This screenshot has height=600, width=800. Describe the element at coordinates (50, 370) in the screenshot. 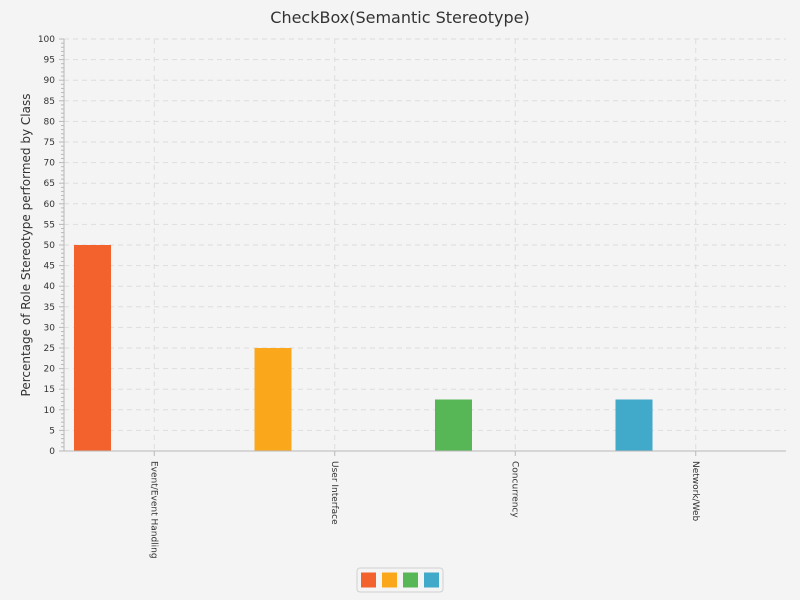

I see `y-tick-label: 20` at that location.